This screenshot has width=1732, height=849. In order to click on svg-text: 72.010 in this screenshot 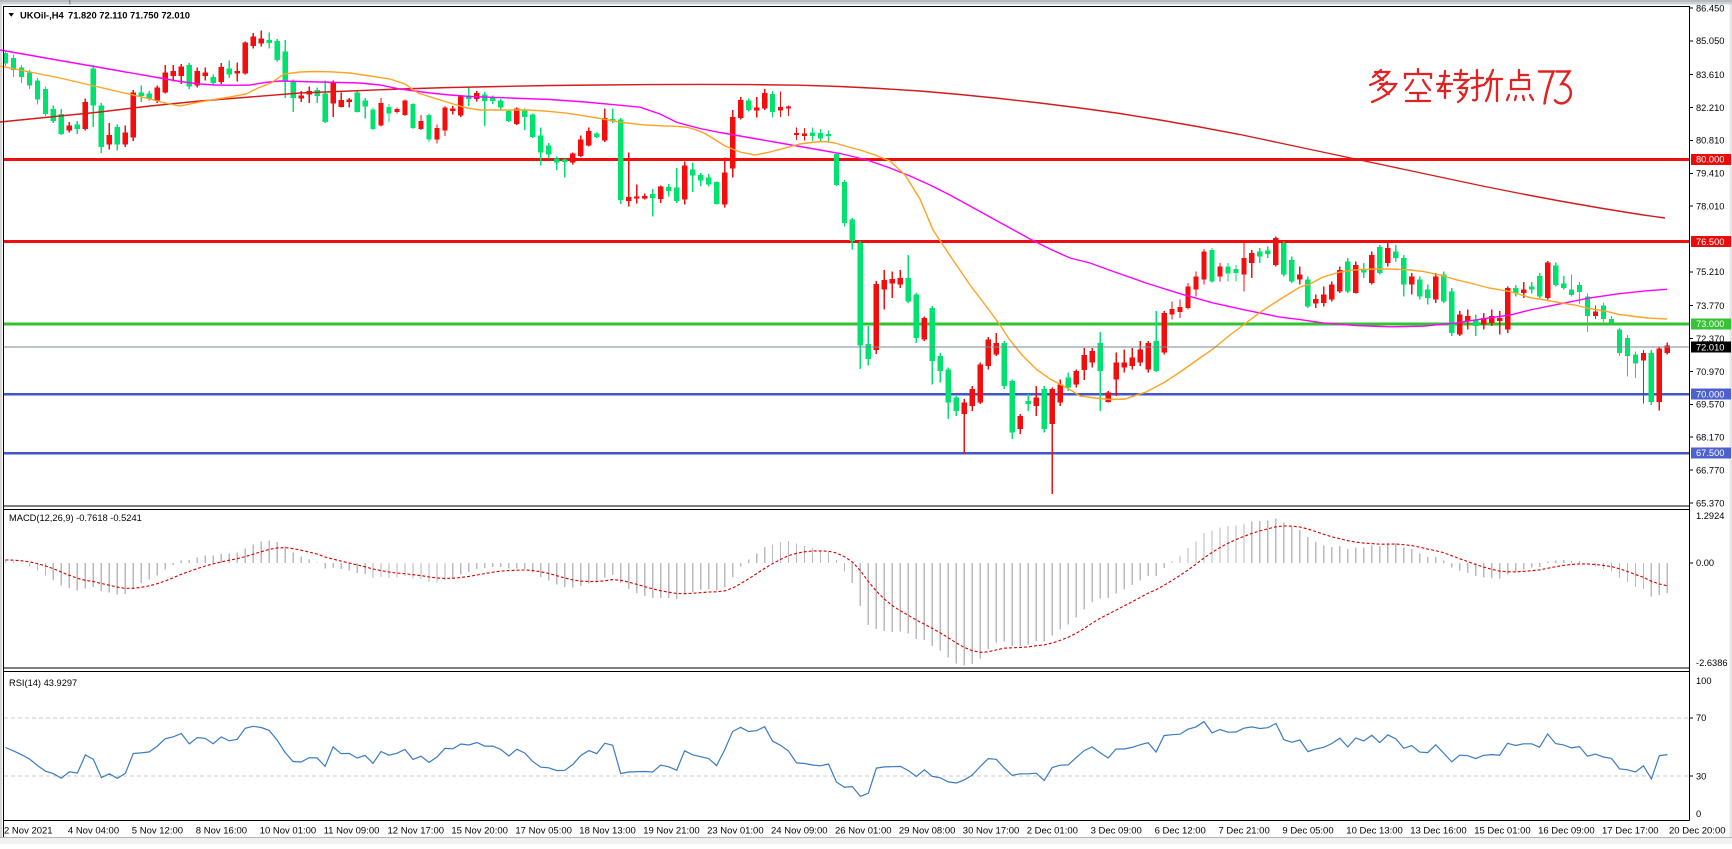, I will do `click(1710, 347)`.